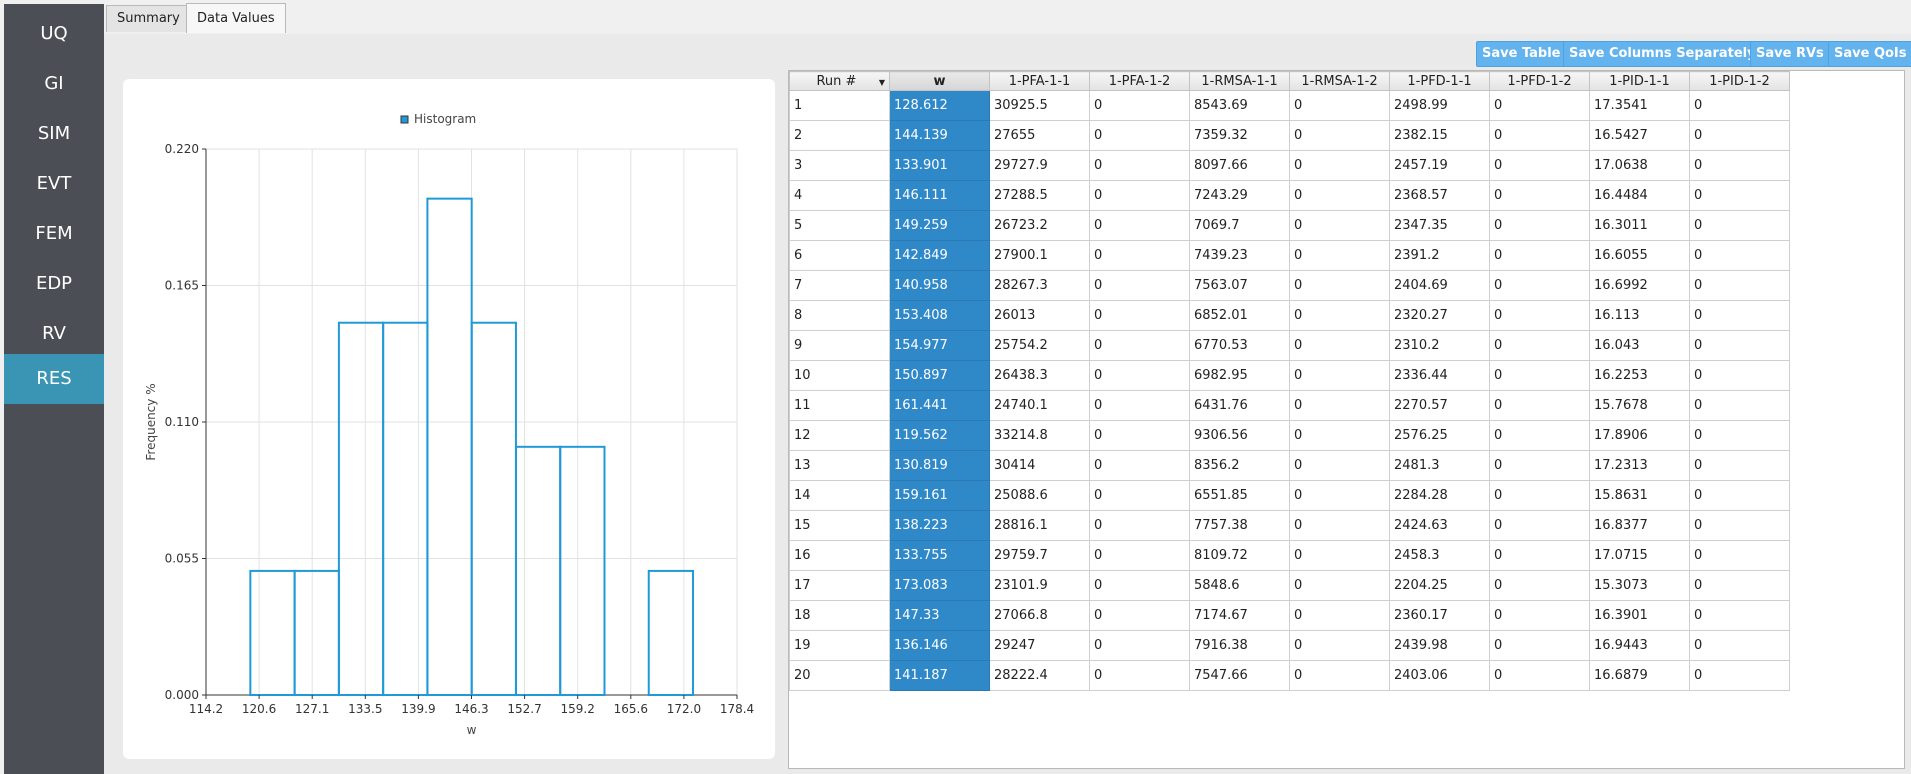 The image size is (1911, 774). Describe the element at coordinates (1639, 585) in the screenshot. I see `table-cell: 15.3073` at that location.